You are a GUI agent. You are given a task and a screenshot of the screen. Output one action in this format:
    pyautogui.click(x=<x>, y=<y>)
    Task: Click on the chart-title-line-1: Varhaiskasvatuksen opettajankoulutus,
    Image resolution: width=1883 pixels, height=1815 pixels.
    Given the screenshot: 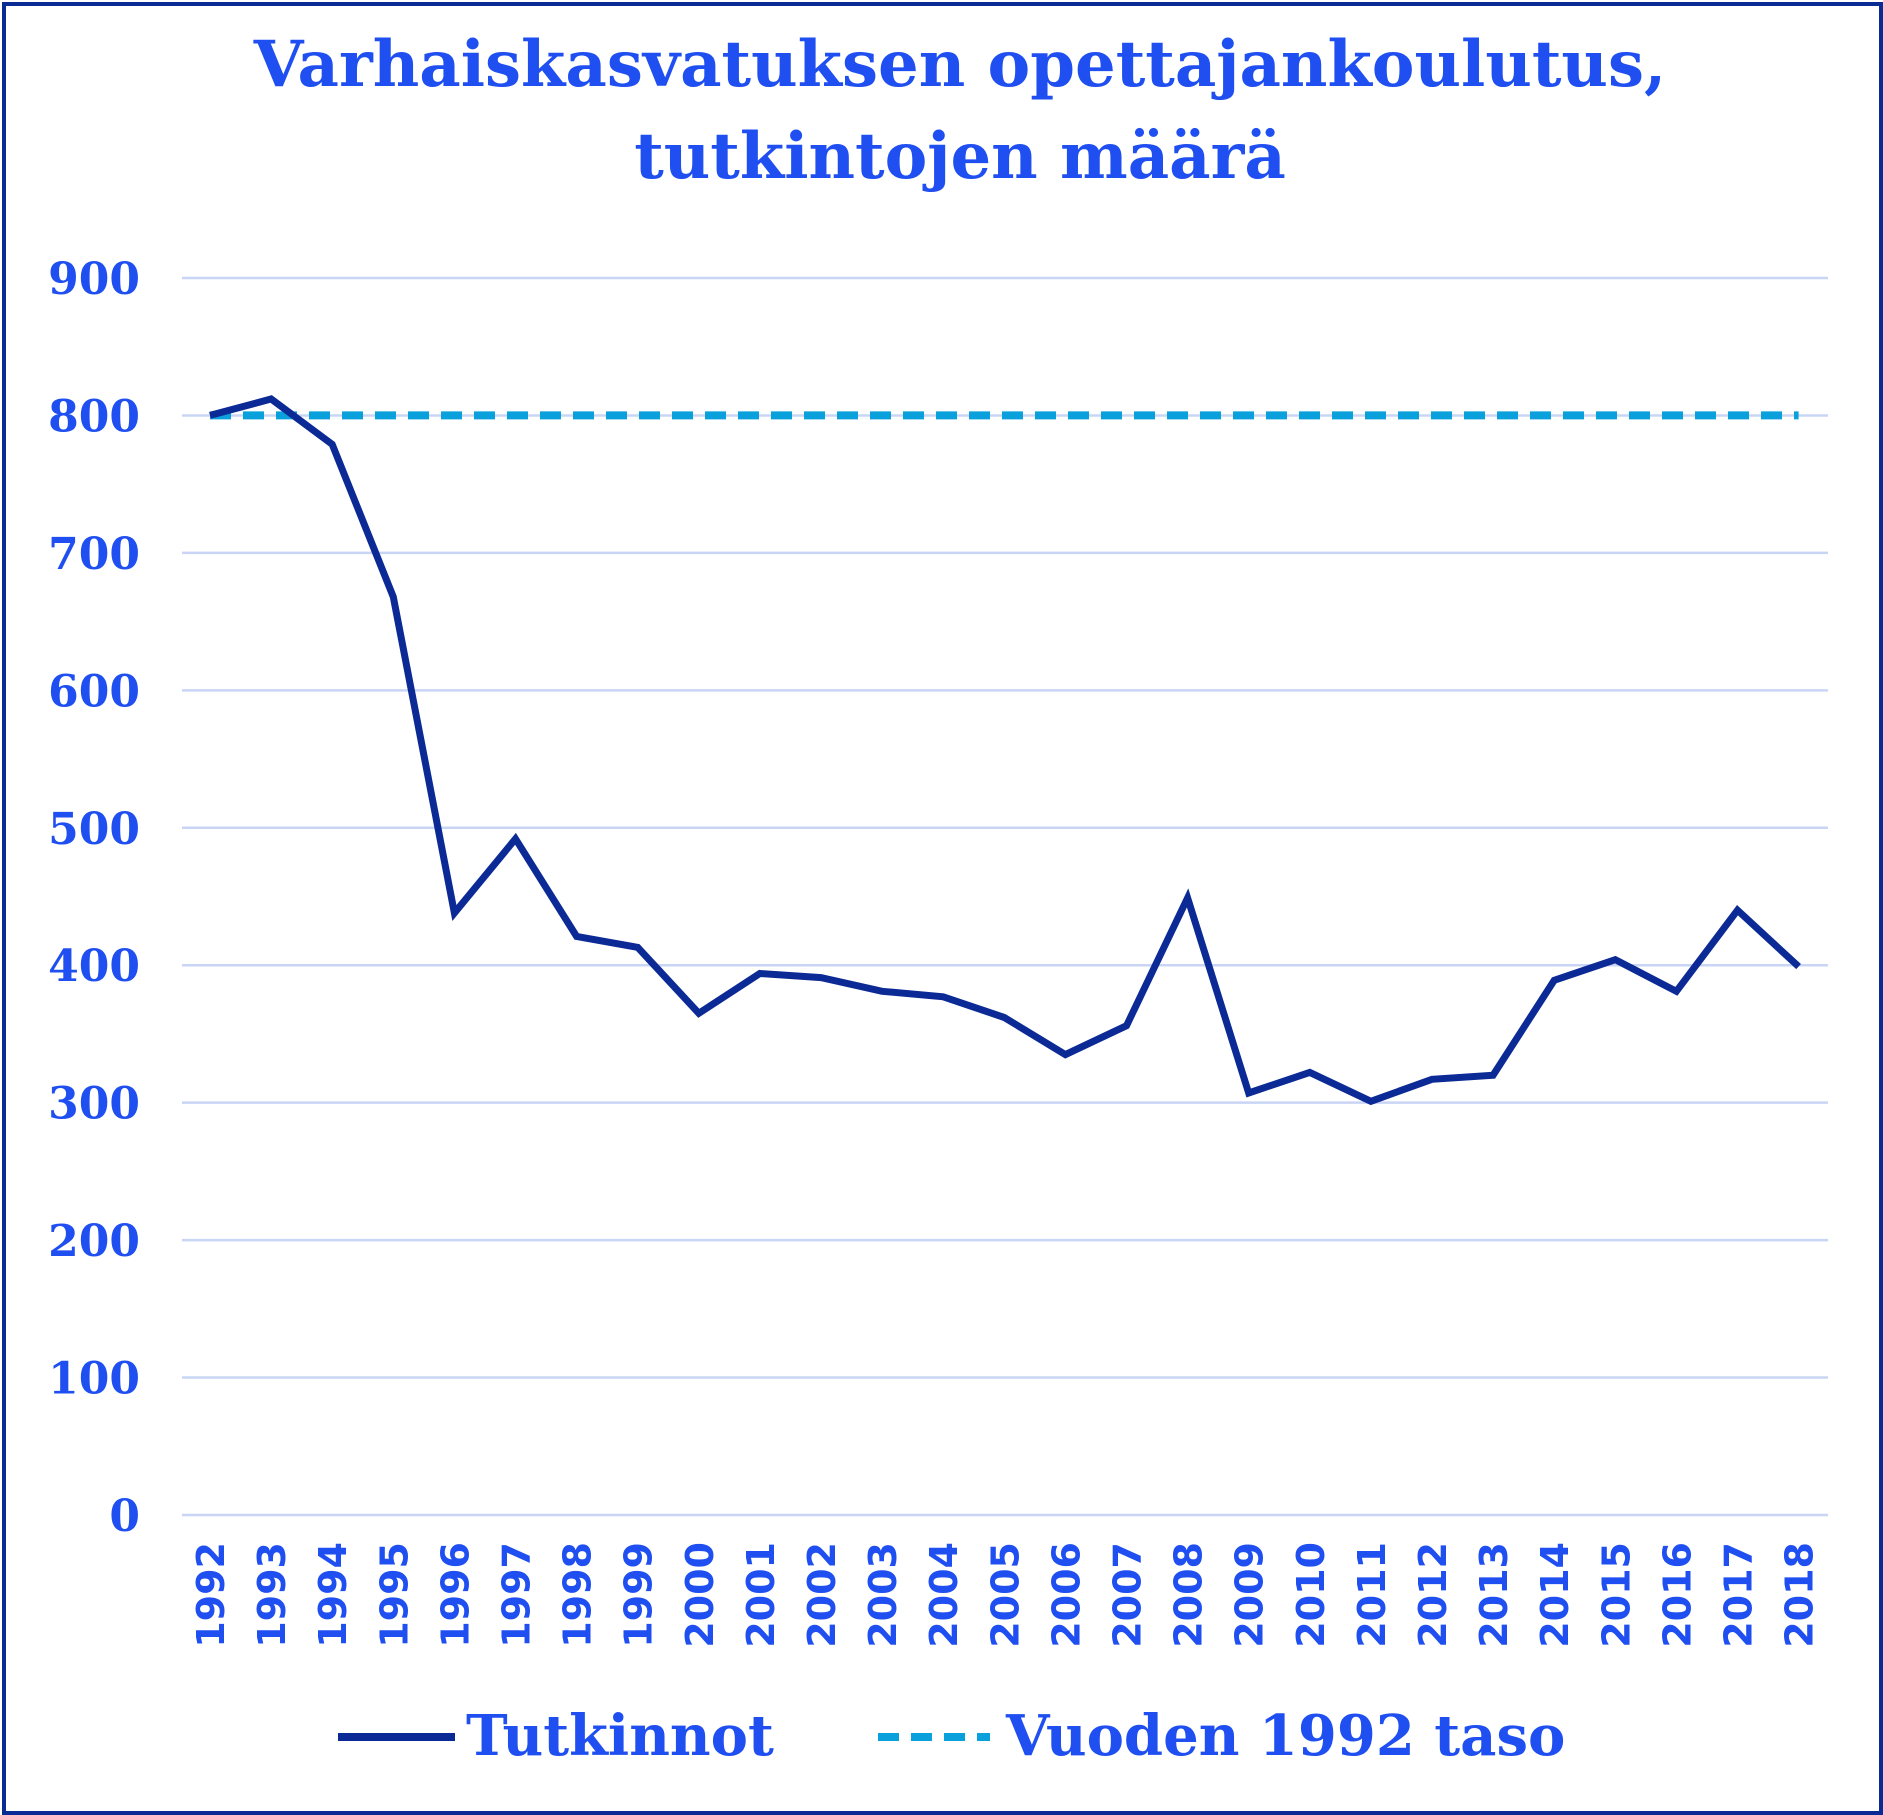 What is the action you would take?
    pyautogui.click(x=960, y=64)
    